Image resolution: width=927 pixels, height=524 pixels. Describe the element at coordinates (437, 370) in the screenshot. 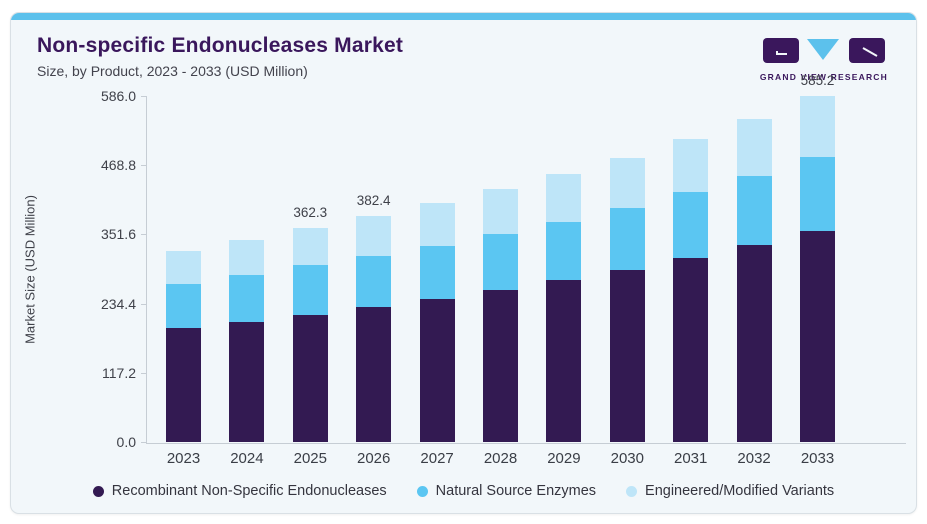

I see `bar-segment-2027-s1` at that location.